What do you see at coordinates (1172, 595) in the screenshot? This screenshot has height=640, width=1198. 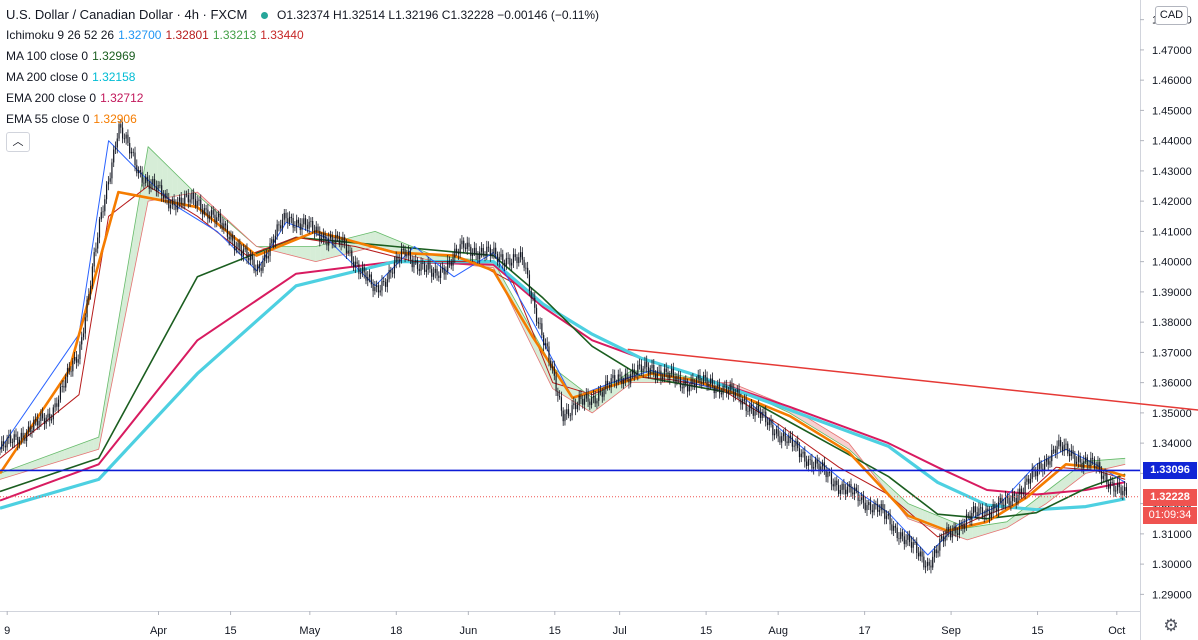 I see `price-tick-label: 1.29000` at bounding box center [1172, 595].